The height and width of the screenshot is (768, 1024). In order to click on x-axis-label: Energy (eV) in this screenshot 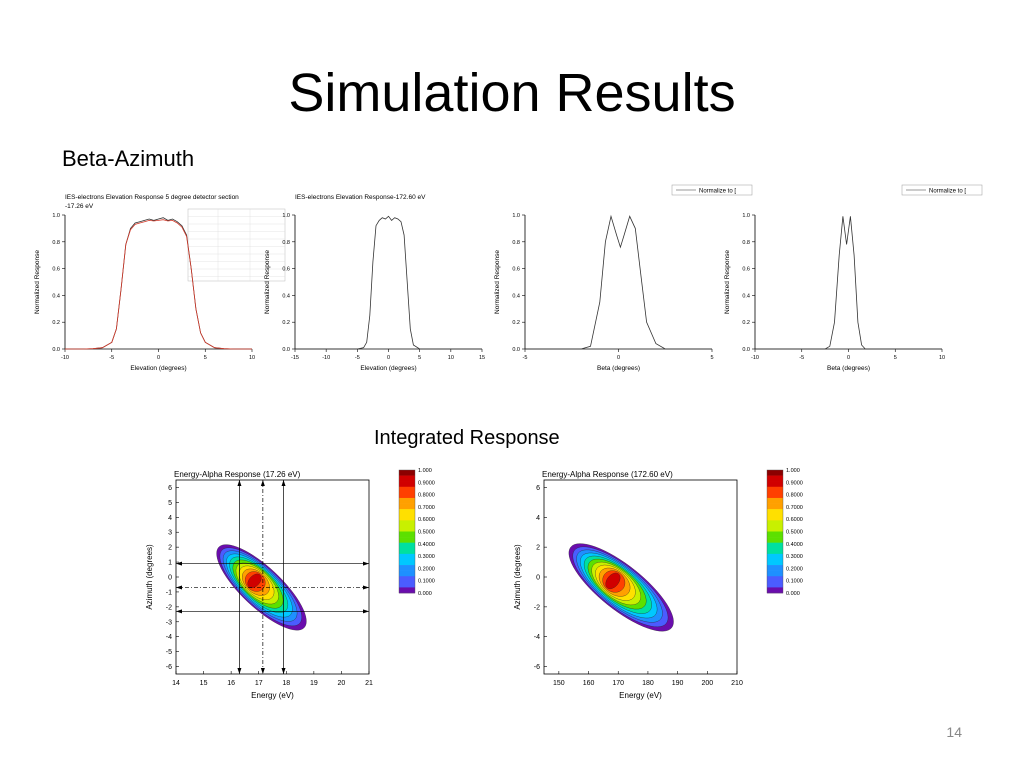, I will do `click(640, 695)`.